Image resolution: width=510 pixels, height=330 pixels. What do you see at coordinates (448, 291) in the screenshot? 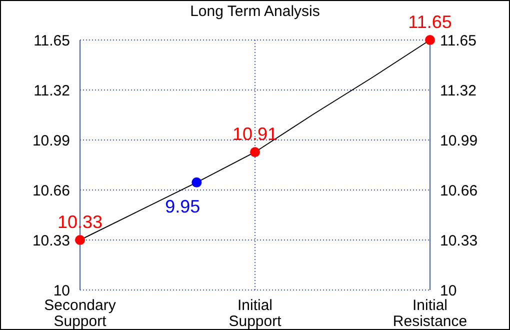
I see `y2-tick-label: 10` at bounding box center [448, 291].